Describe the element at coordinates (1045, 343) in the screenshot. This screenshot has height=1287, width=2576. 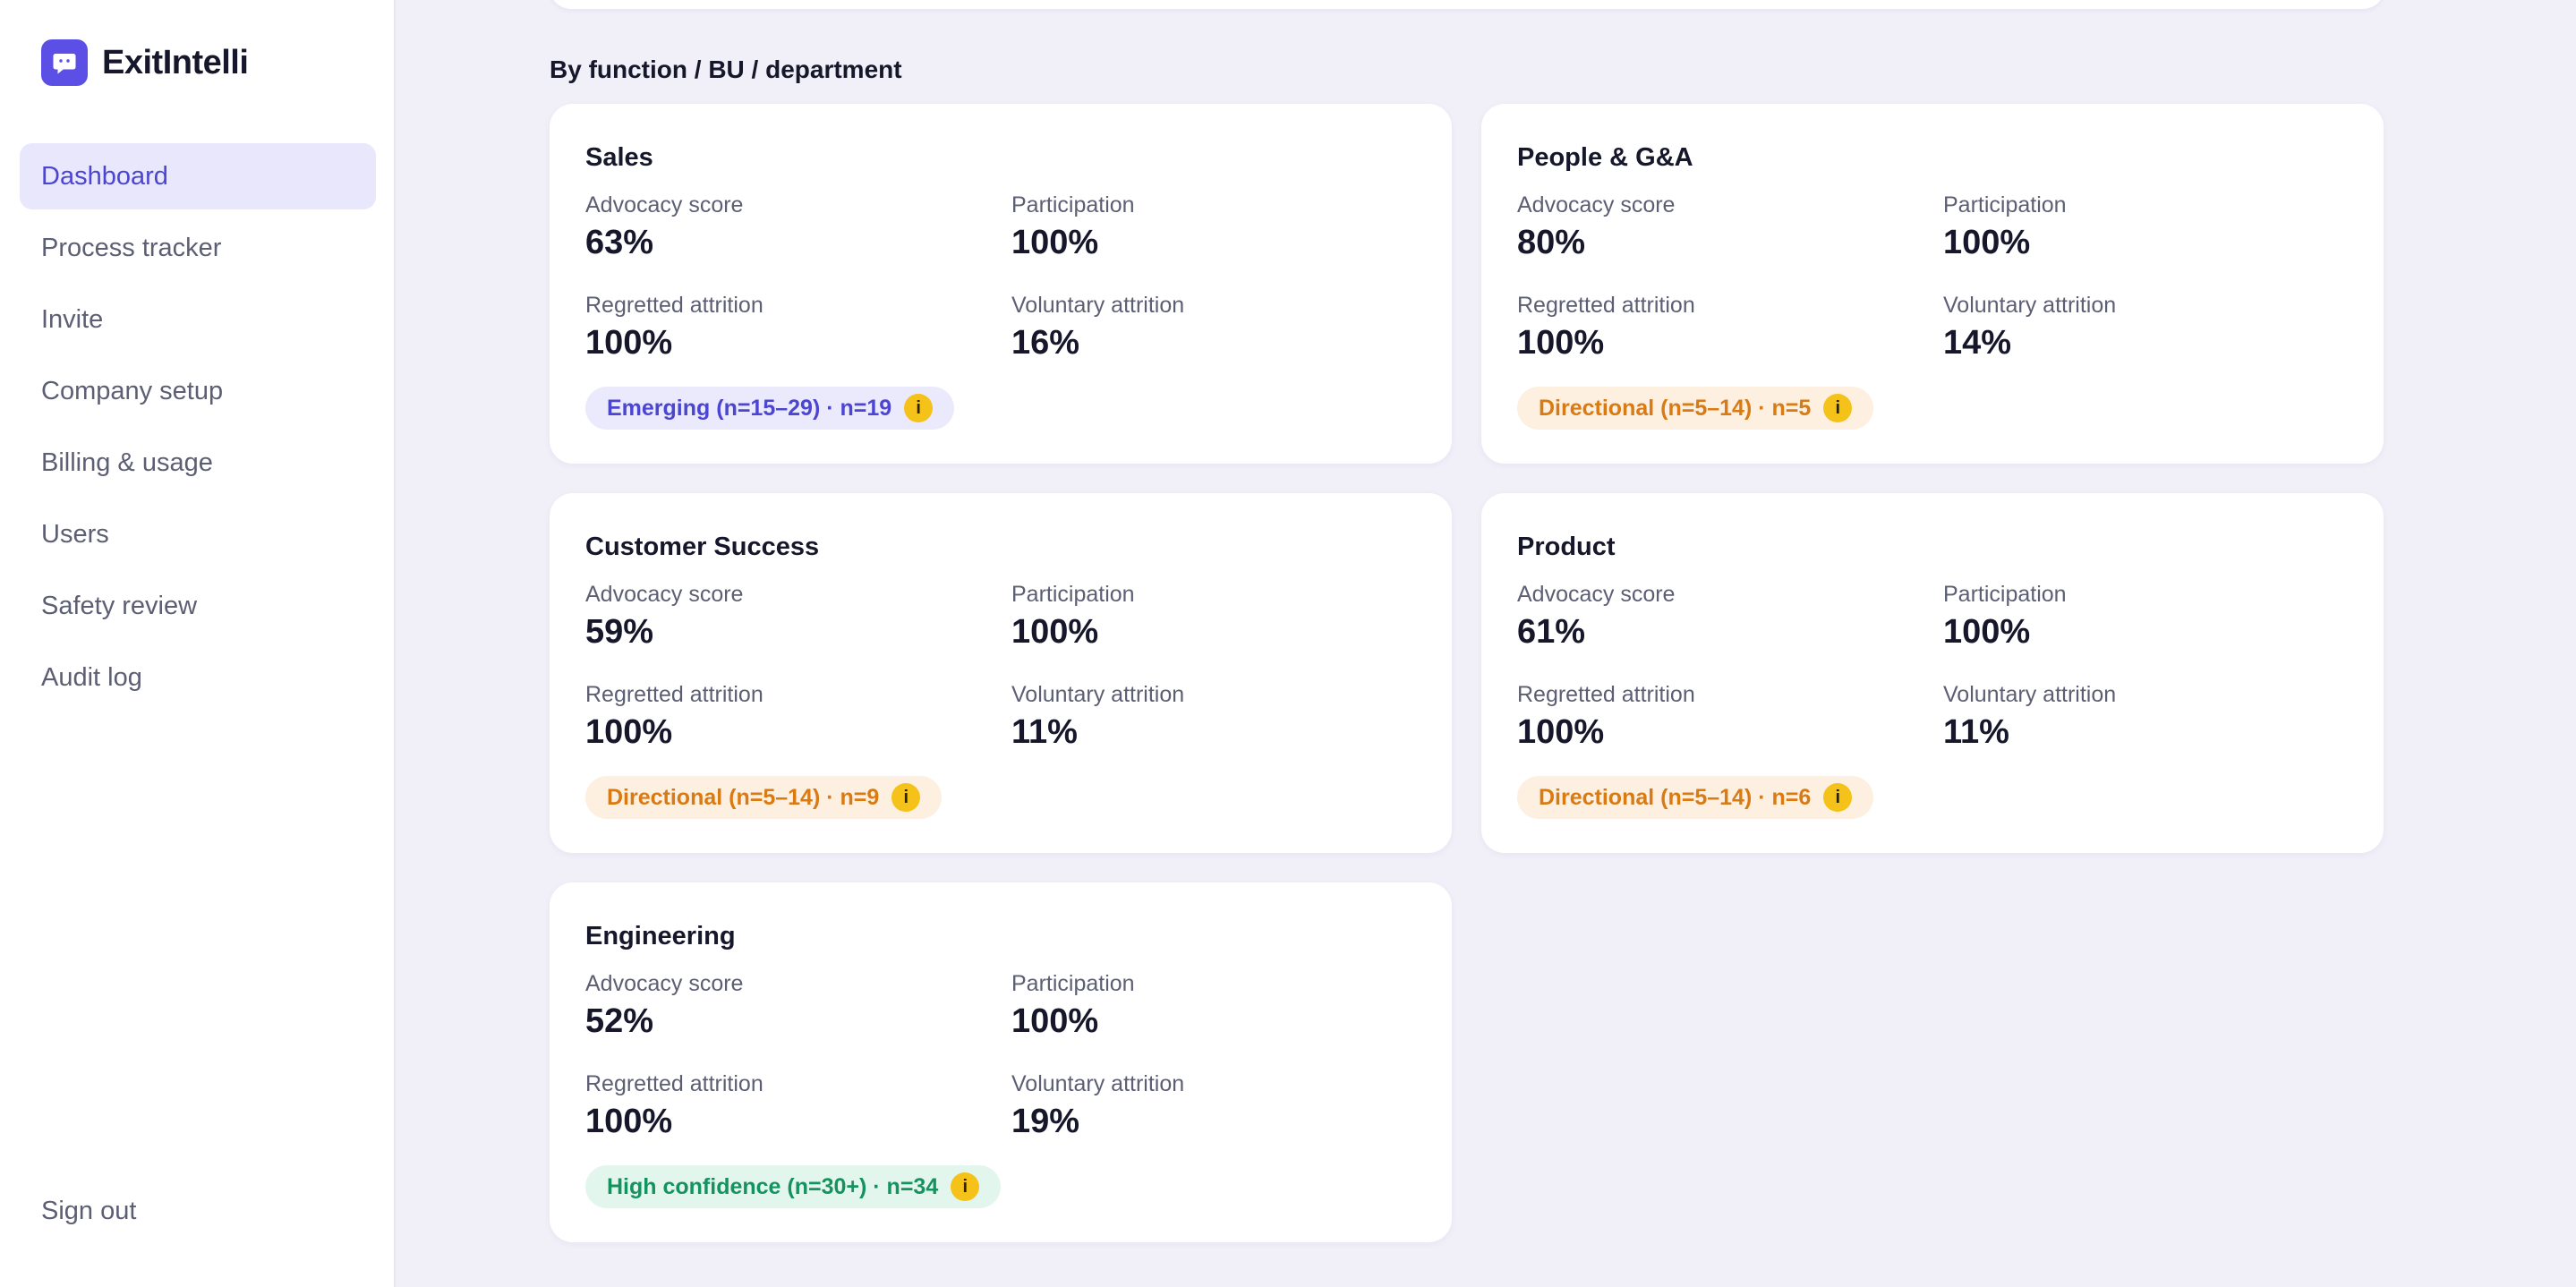
I see `metric-value: 16%` at that location.